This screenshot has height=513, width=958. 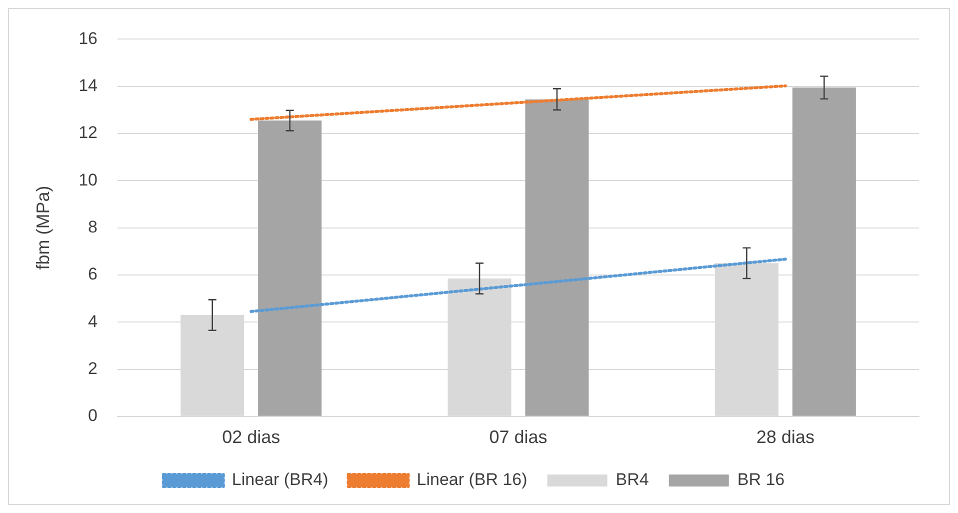 I want to click on x-tick-label: 02 dias, so click(x=251, y=437).